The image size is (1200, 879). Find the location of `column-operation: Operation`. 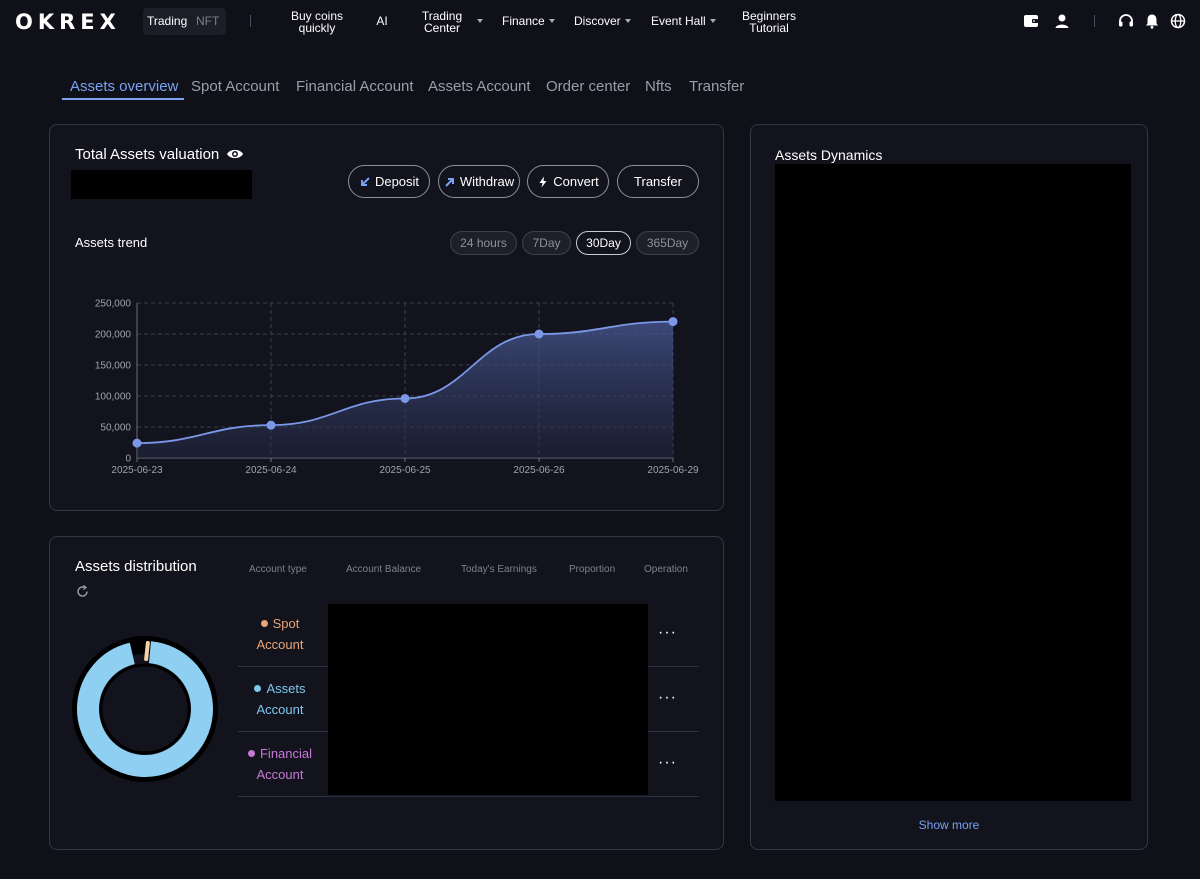

column-operation: Operation is located at coordinates (666, 569).